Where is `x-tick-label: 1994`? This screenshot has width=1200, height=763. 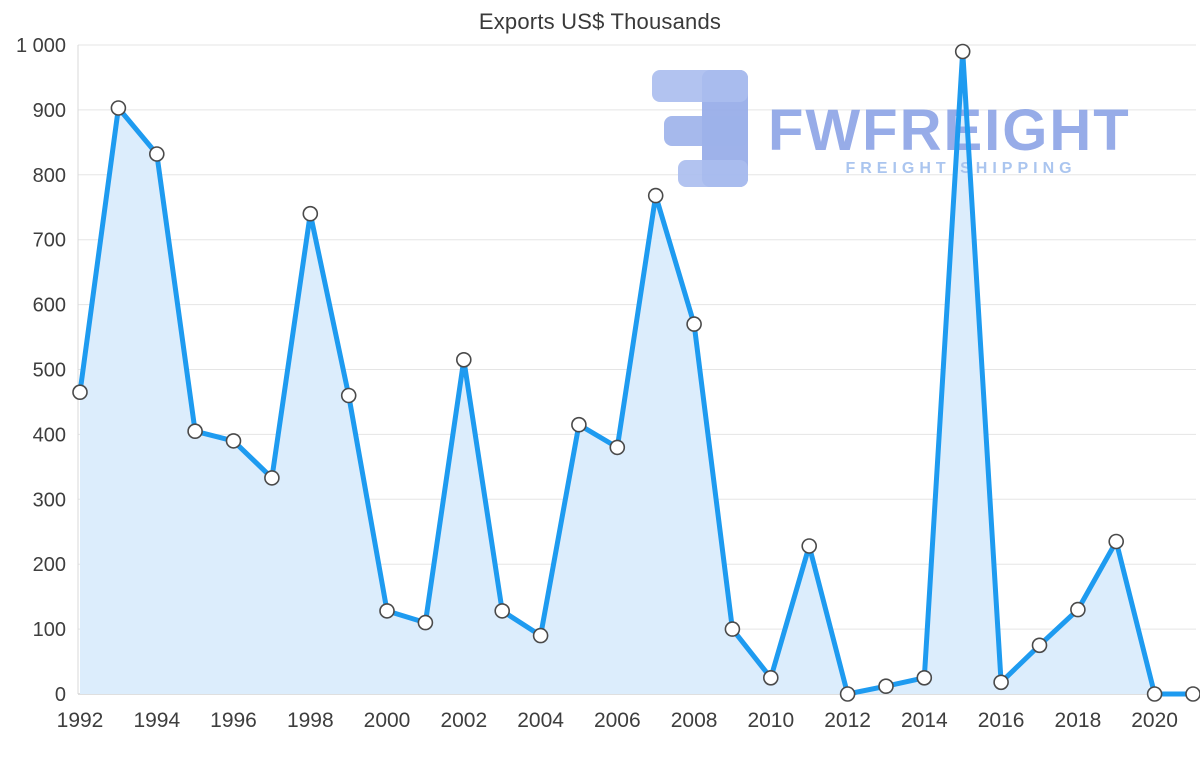 x-tick-label: 1994 is located at coordinates (156, 720).